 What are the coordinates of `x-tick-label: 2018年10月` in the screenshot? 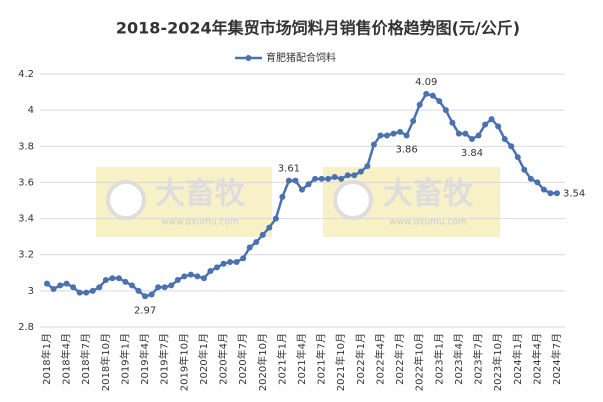 It's located at (105, 362).